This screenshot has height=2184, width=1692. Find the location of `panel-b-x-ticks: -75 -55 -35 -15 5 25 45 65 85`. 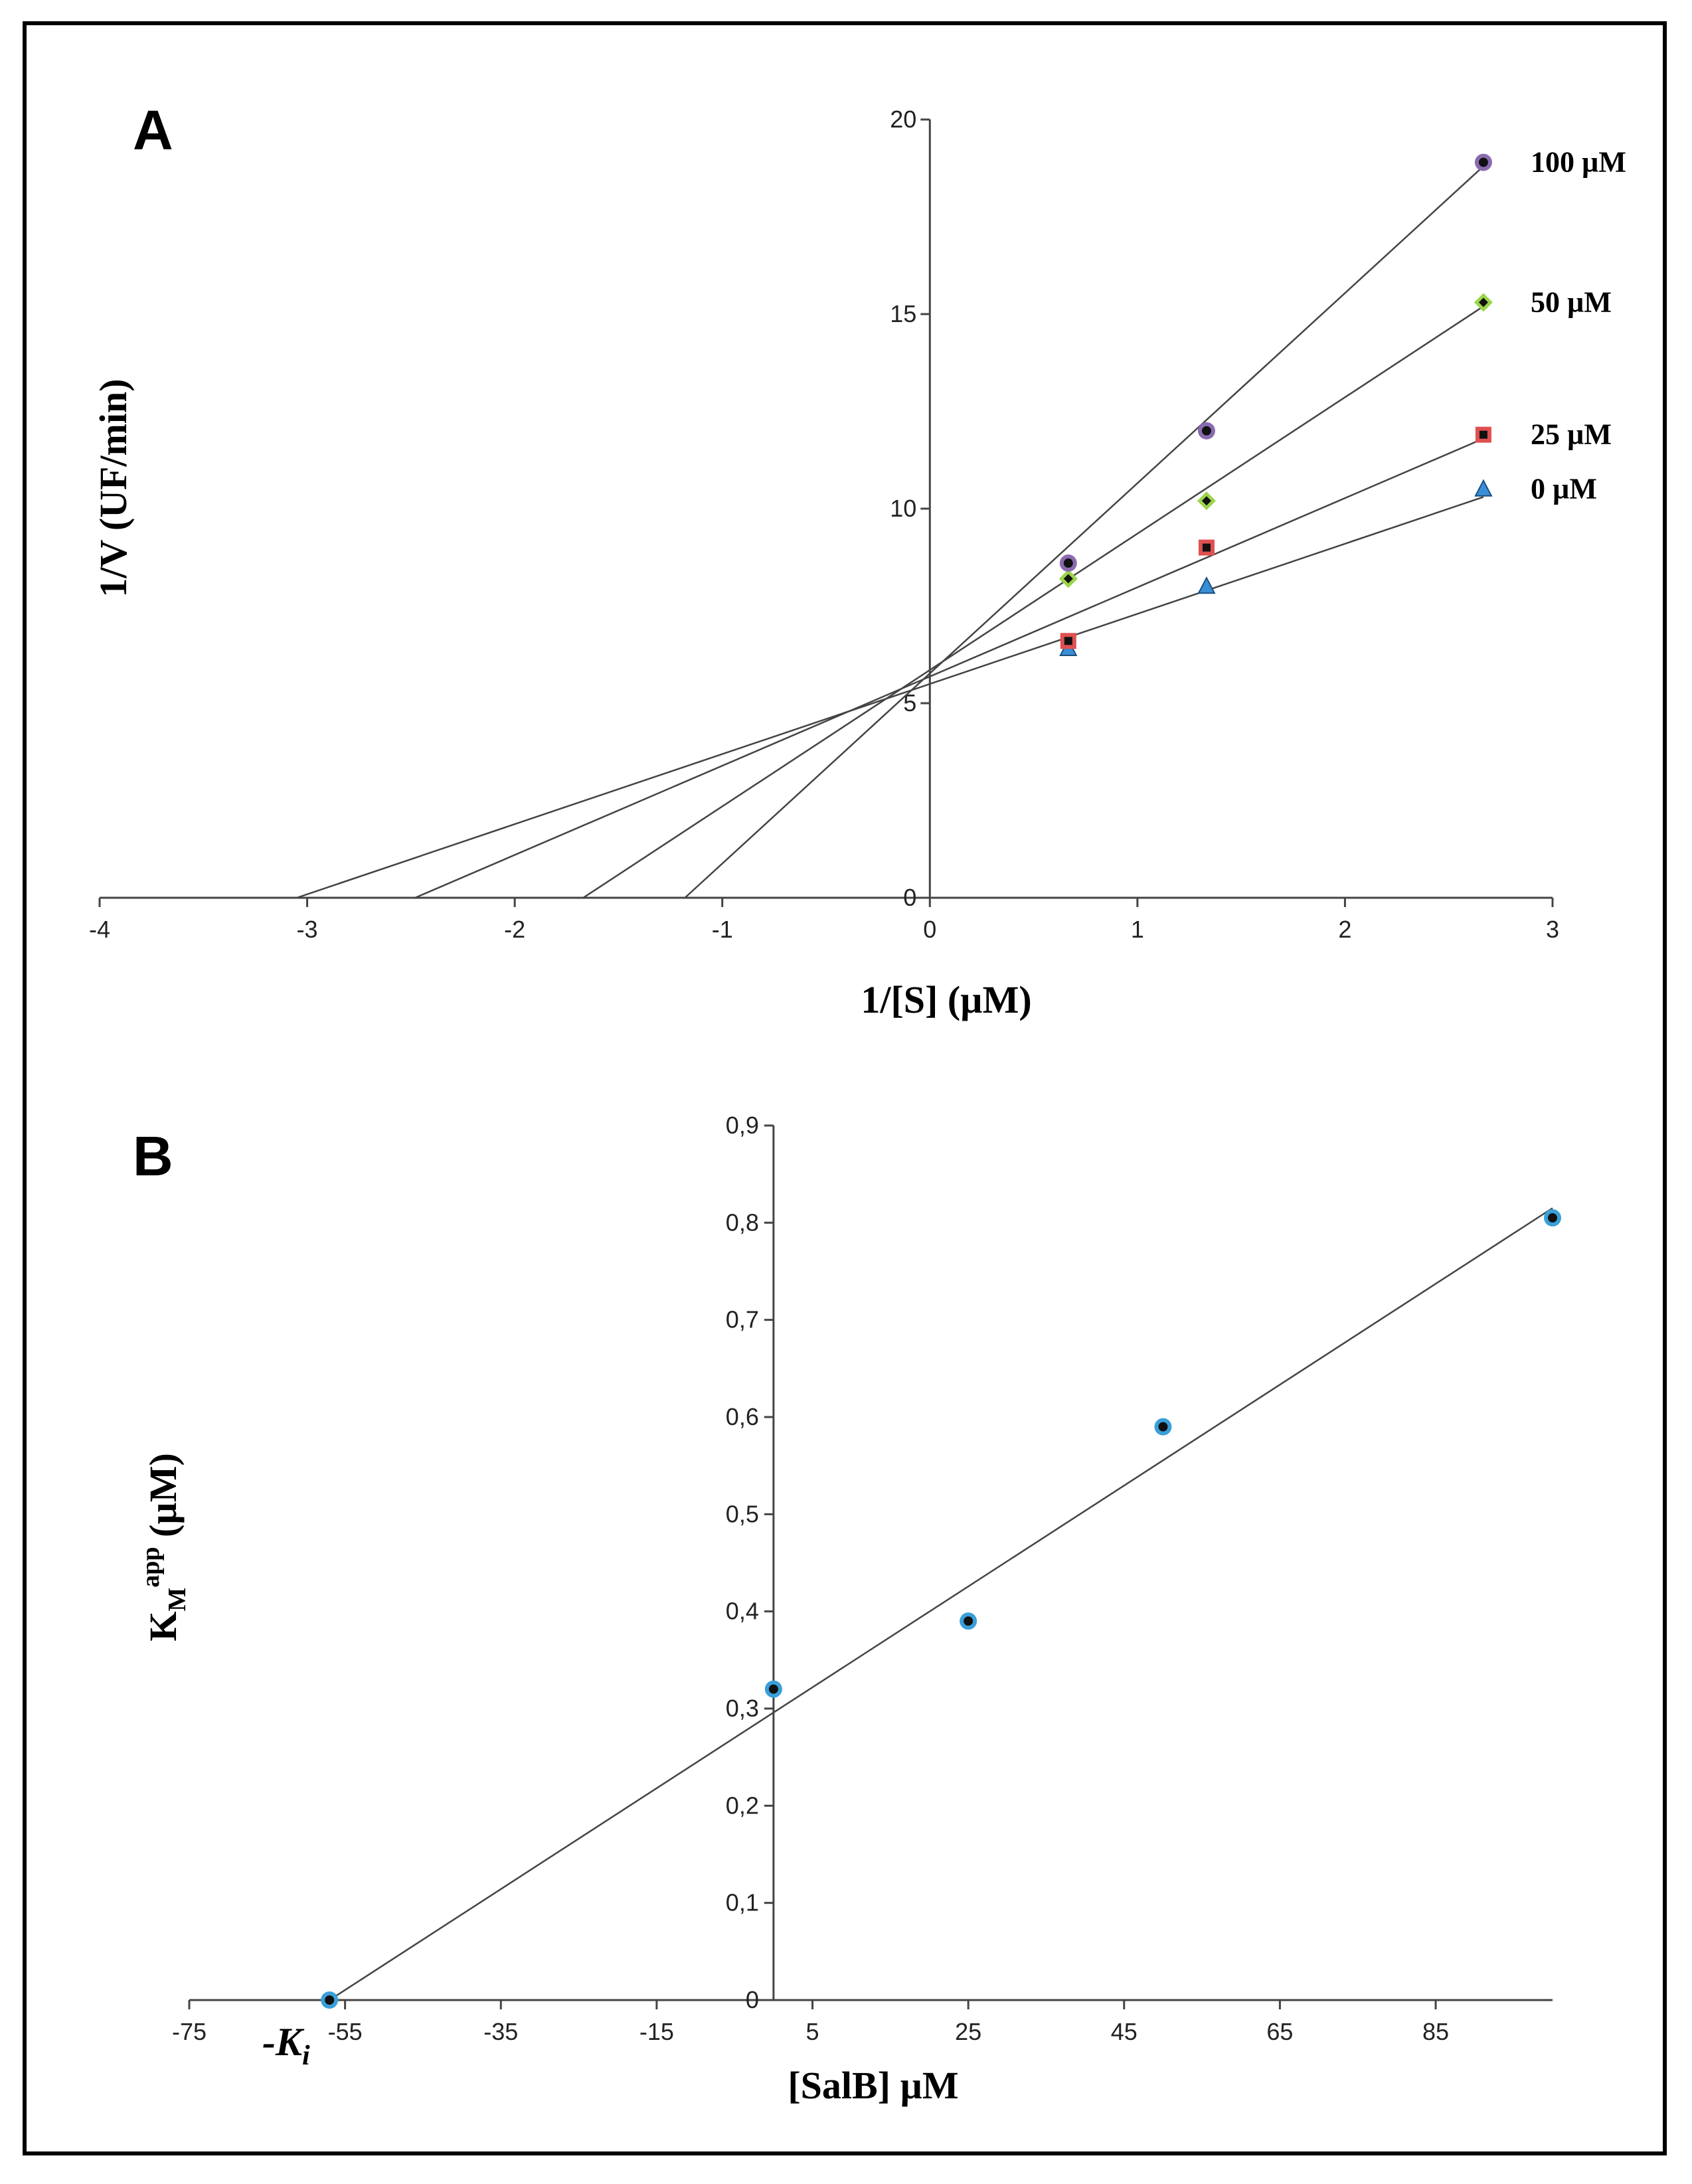

panel-b-x-ticks: -75 -55 -35 -15 5 25 45 65 85 is located at coordinates (810, 2022).